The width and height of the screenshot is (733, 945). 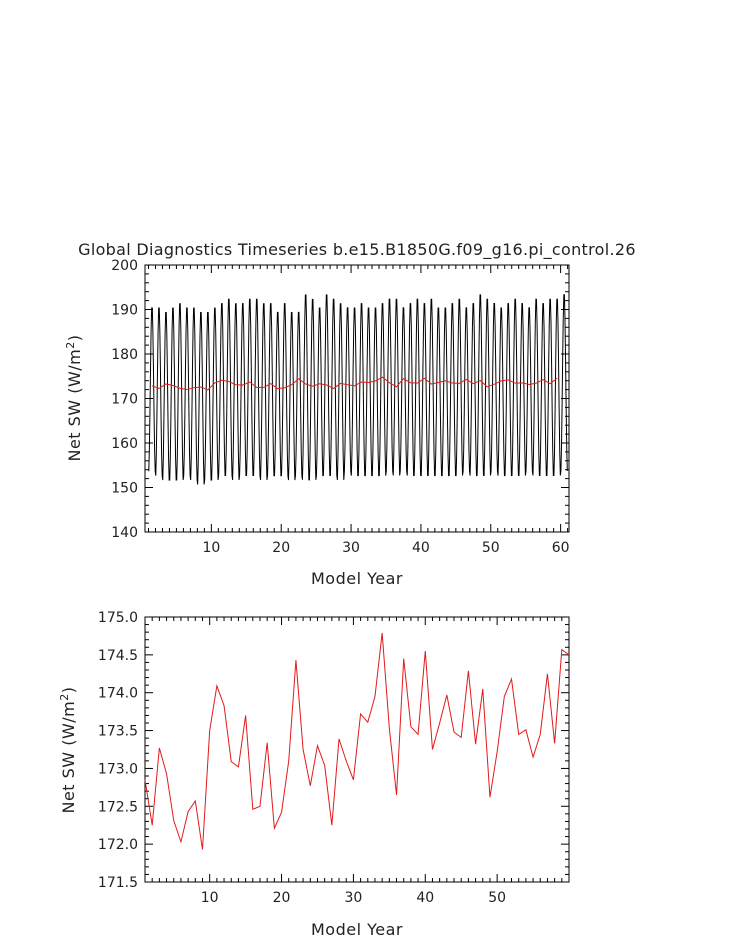 I want to click on top-y-tick-labels: 140 150 160 170 180 190 200, so click(x=124, y=399).